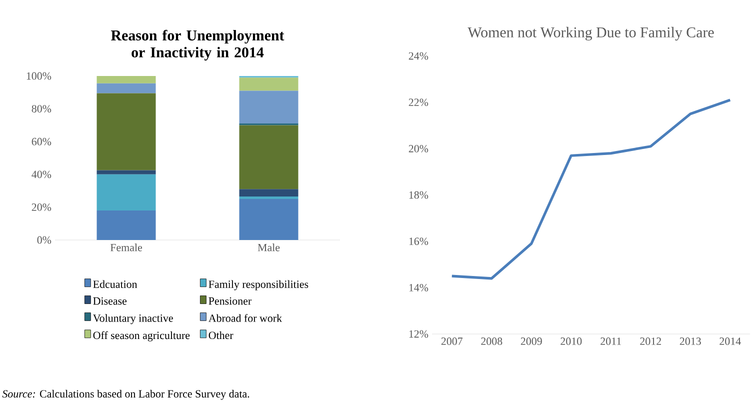 The width and height of the screenshot is (751, 405). Describe the element at coordinates (418, 242) in the screenshot. I see `y-tick-label: 16%` at that location.